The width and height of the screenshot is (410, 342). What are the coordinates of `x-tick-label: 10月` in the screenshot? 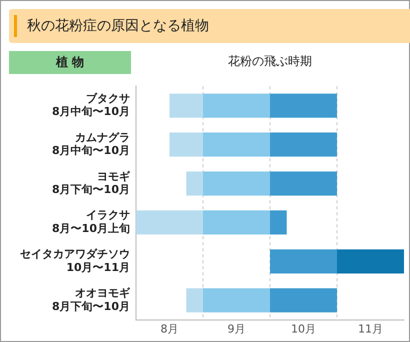 It's located at (303, 329).